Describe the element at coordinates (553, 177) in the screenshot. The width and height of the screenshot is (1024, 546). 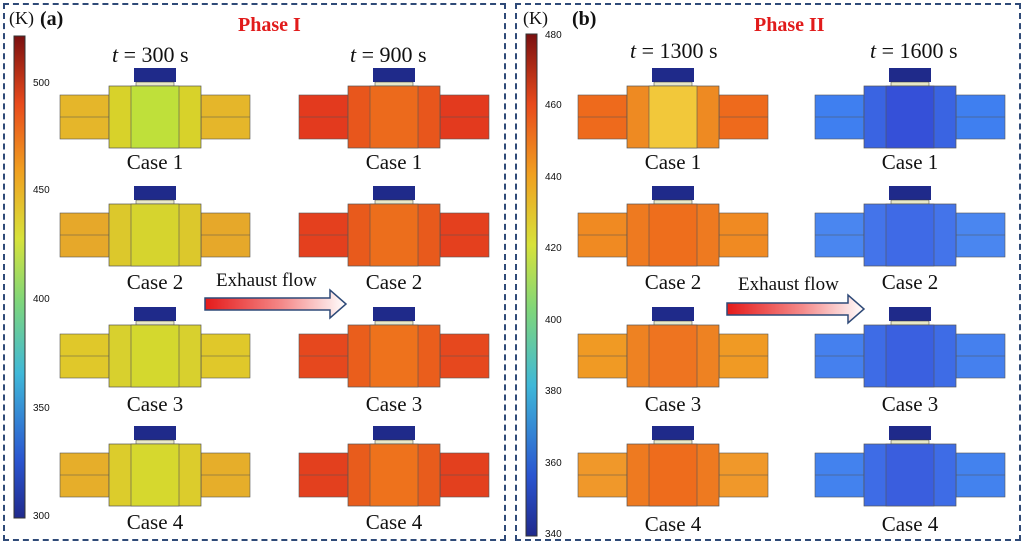
I see `colorbar-b-tick: 440` at that location.